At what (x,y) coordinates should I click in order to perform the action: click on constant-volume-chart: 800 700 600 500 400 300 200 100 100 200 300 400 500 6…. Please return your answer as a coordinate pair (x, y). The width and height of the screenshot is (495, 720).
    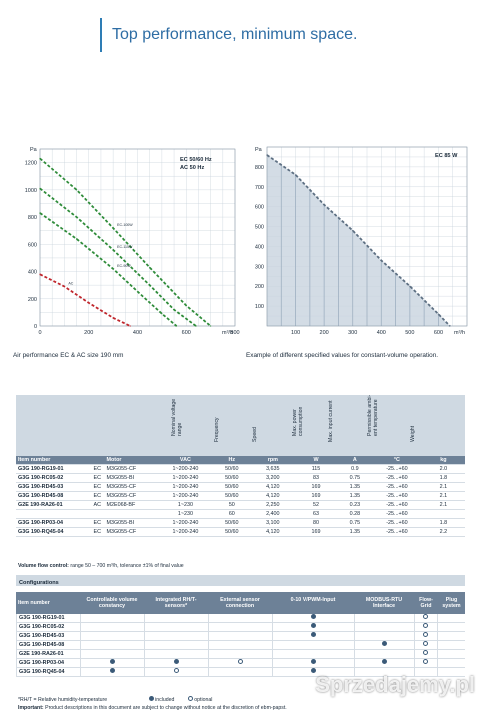
    Looking at the image, I should click on (362, 246).